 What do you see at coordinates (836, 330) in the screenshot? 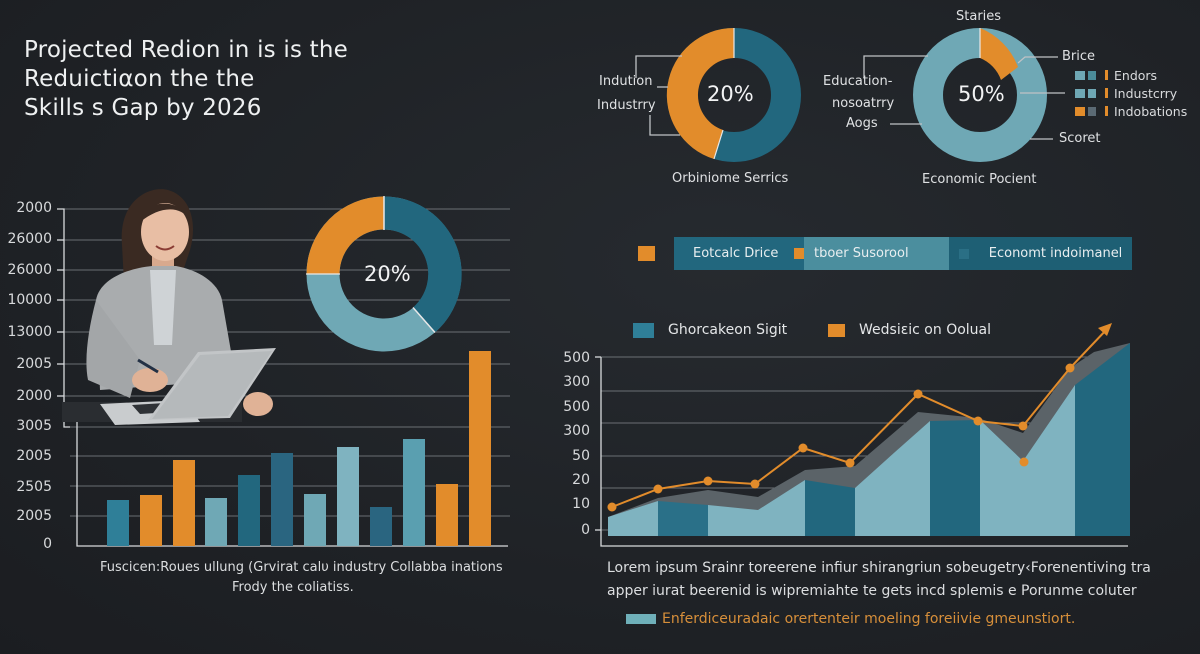
I see `legend-swatch-orange` at bounding box center [836, 330].